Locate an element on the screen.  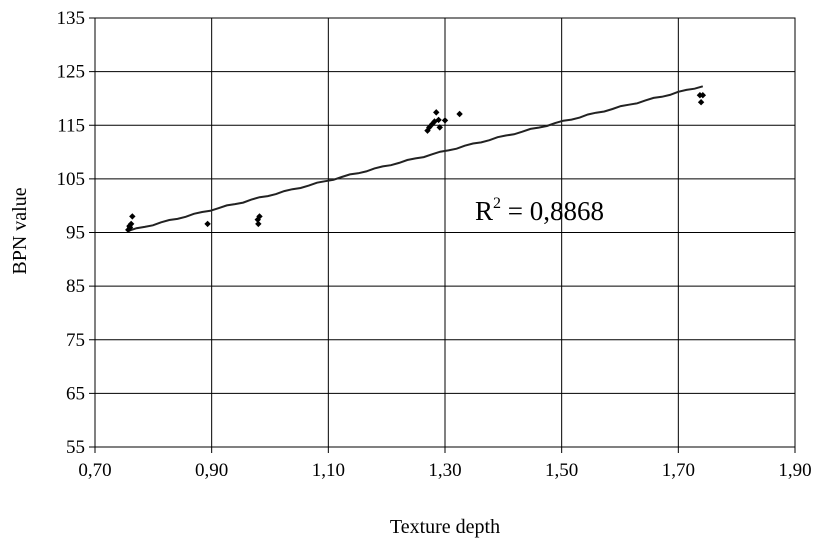
y-tick-label: 85 is located at coordinates (75, 286).